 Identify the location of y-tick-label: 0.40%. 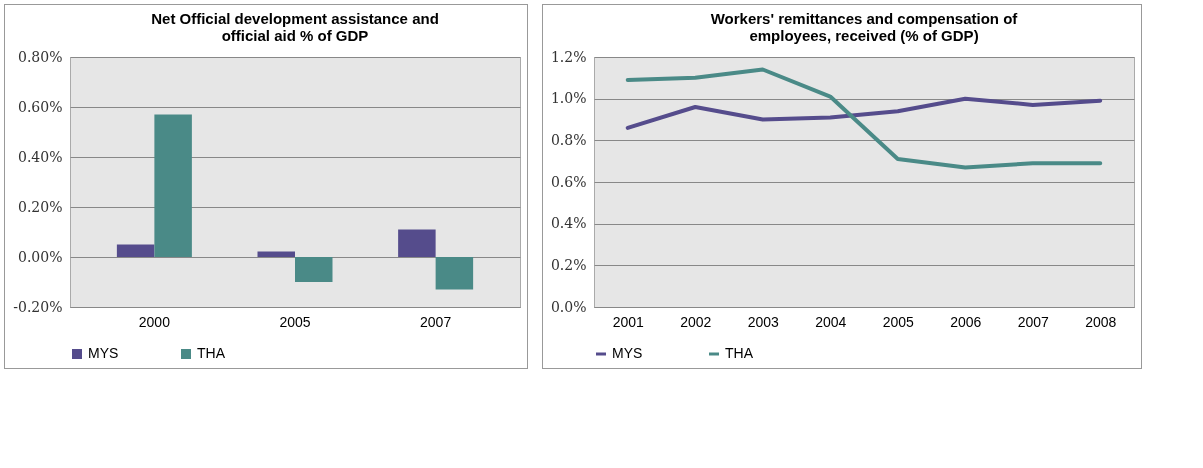
(40, 156).